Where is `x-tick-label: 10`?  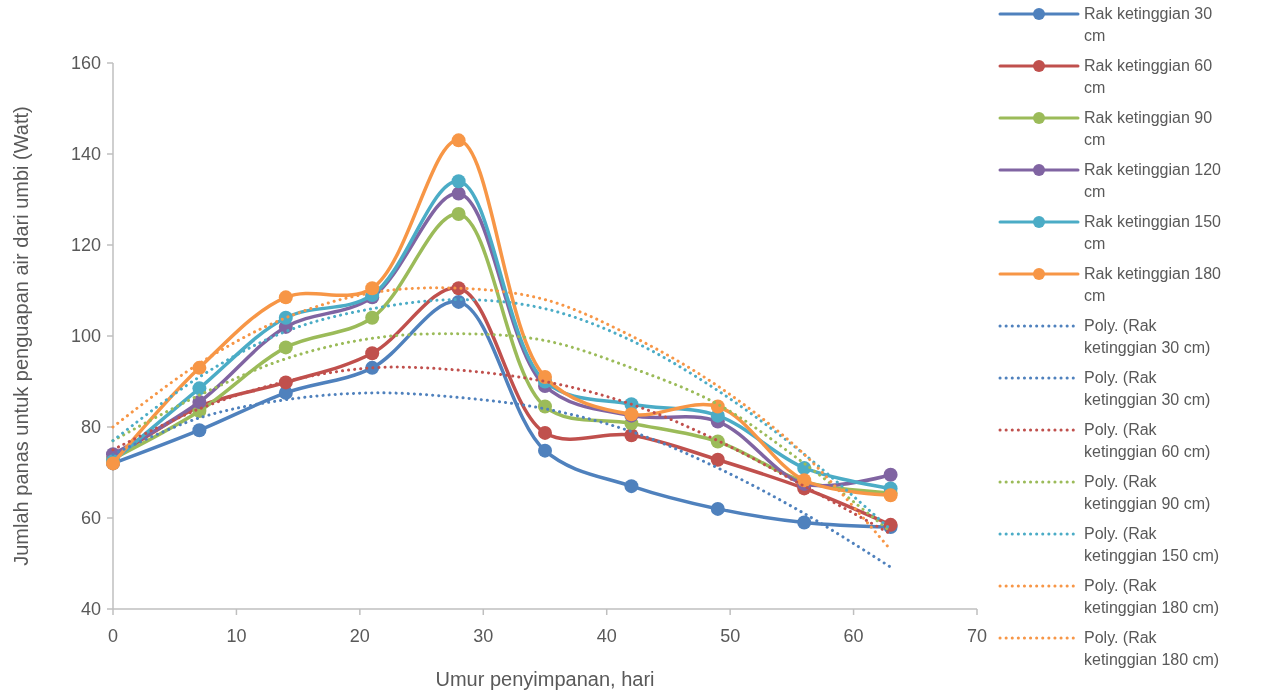 x-tick-label: 10 is located at coordinates (236, 636).